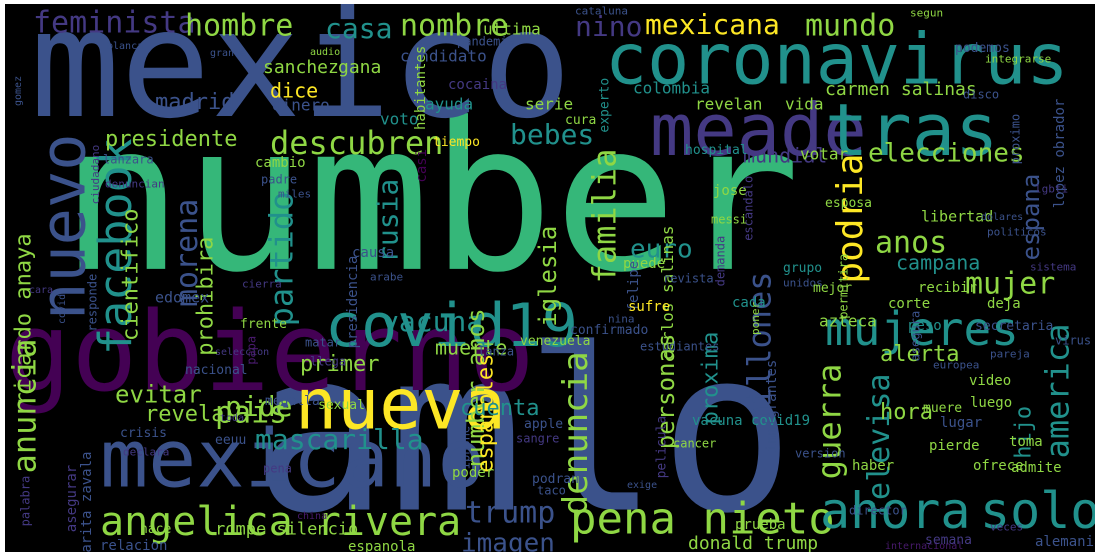 This screenshot has width=1101, height=558. Describe the element at coordinates (232, 418) in the screenshot. I see `word-toda: toda` at that location.